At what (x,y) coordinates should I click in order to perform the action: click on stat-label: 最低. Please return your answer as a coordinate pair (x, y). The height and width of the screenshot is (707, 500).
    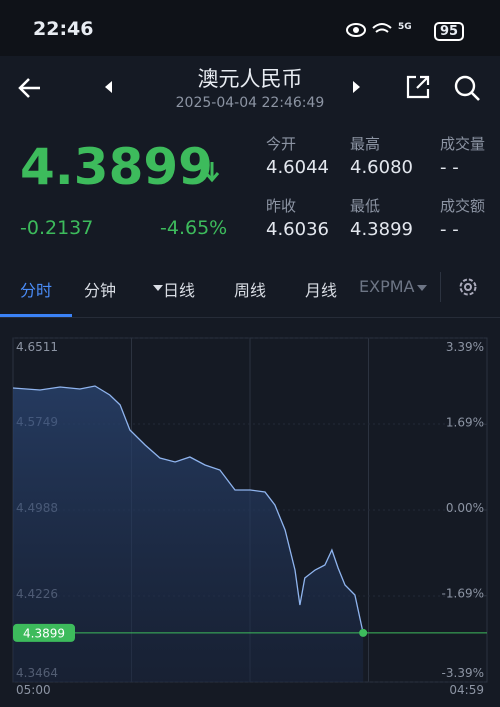
    Looking at the image, I should click on (365, 206).